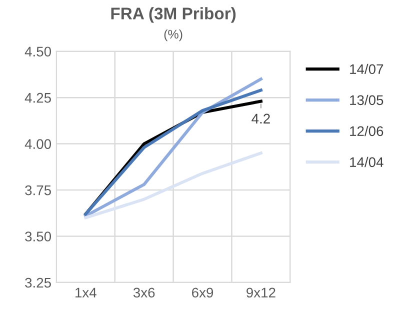 Image resolution: width=403 pixels, height=321 pixels. What do you see at coordinates (37, 97) in the screenshot?
I see `y-tick-label: 4.25` at bounding box center [37, 97].